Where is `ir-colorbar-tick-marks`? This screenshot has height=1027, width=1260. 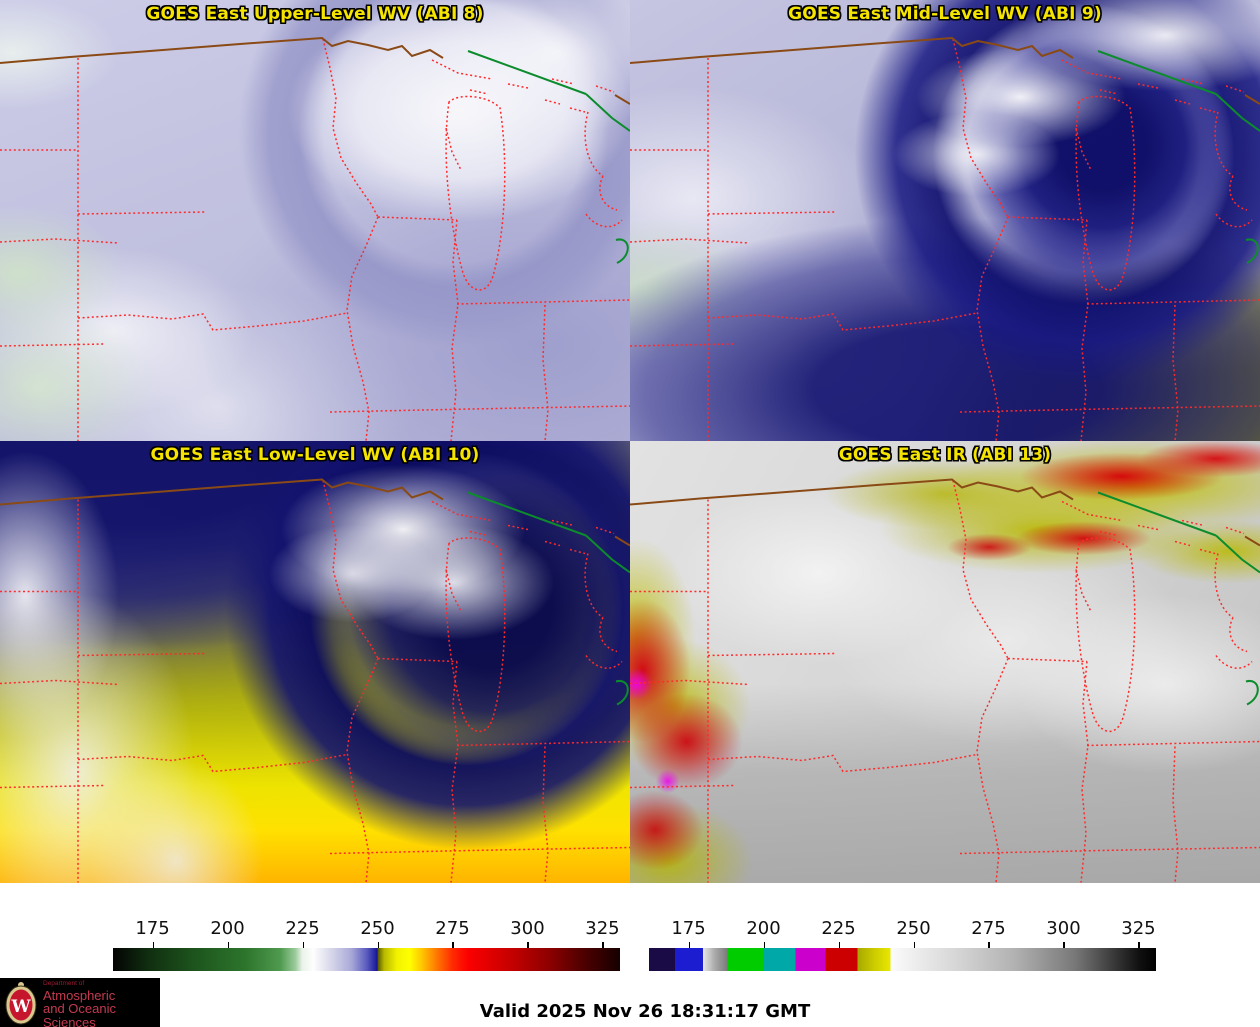
ir-colorbar-tick-marks is located at coordinates (902, 945).